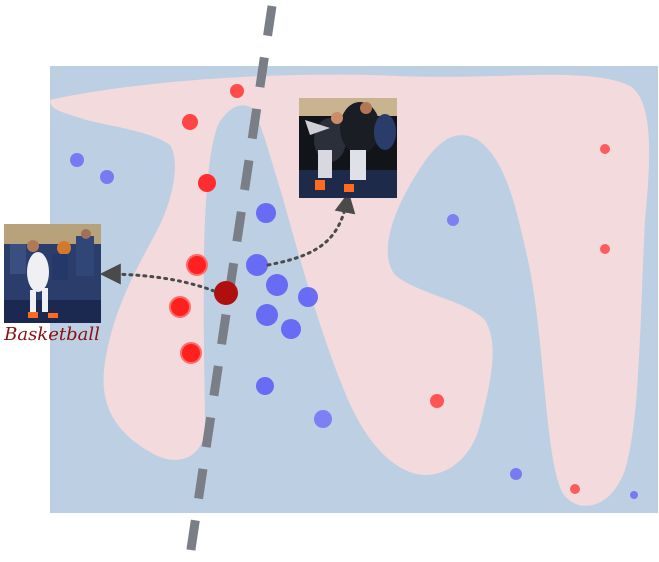  I want to click on class-label: Basketball, so click(52, 334).